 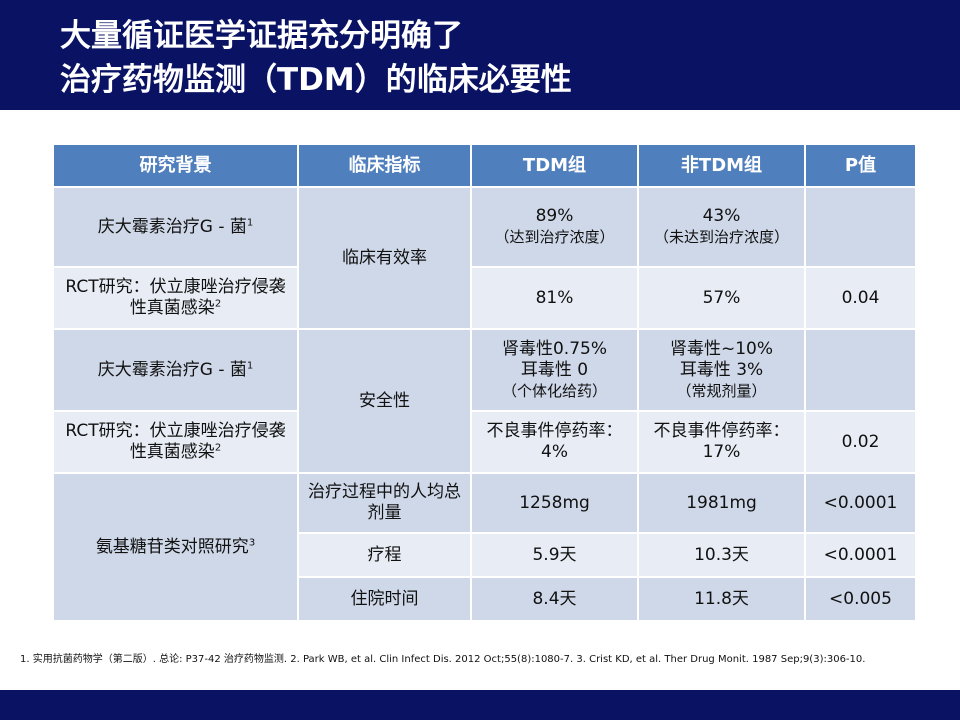 I want to click on value-text: 耳毒性 3%, so click(x=721, y=369).